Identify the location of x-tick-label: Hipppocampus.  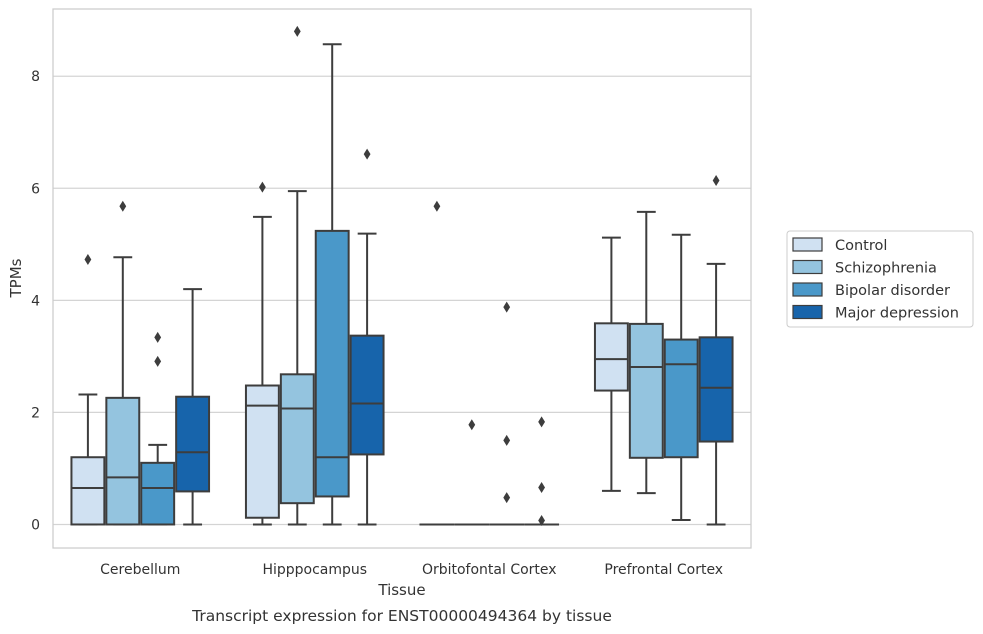
(314, 570).